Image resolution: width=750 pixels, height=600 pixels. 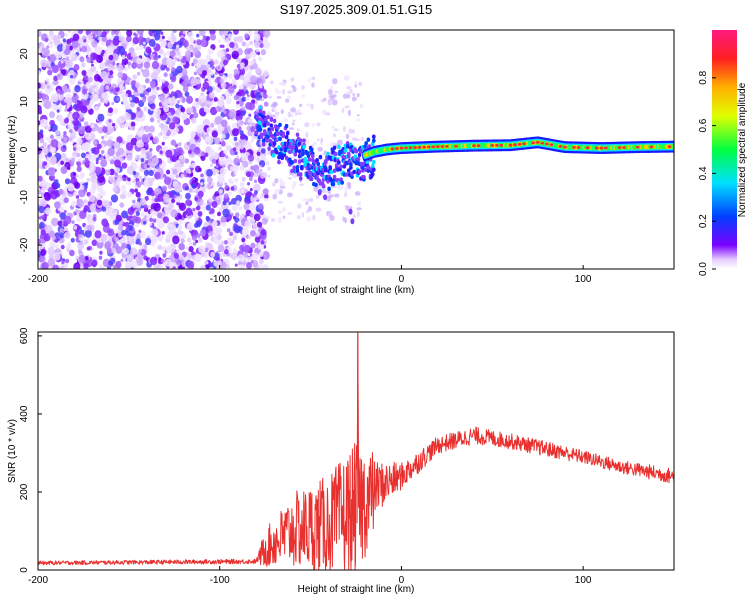 What do you see at coordinates (310, 275) in the screenshot?
I see `spectrogram-x-ticks: -200 -100 0 100` at bounding box center [310, 275].